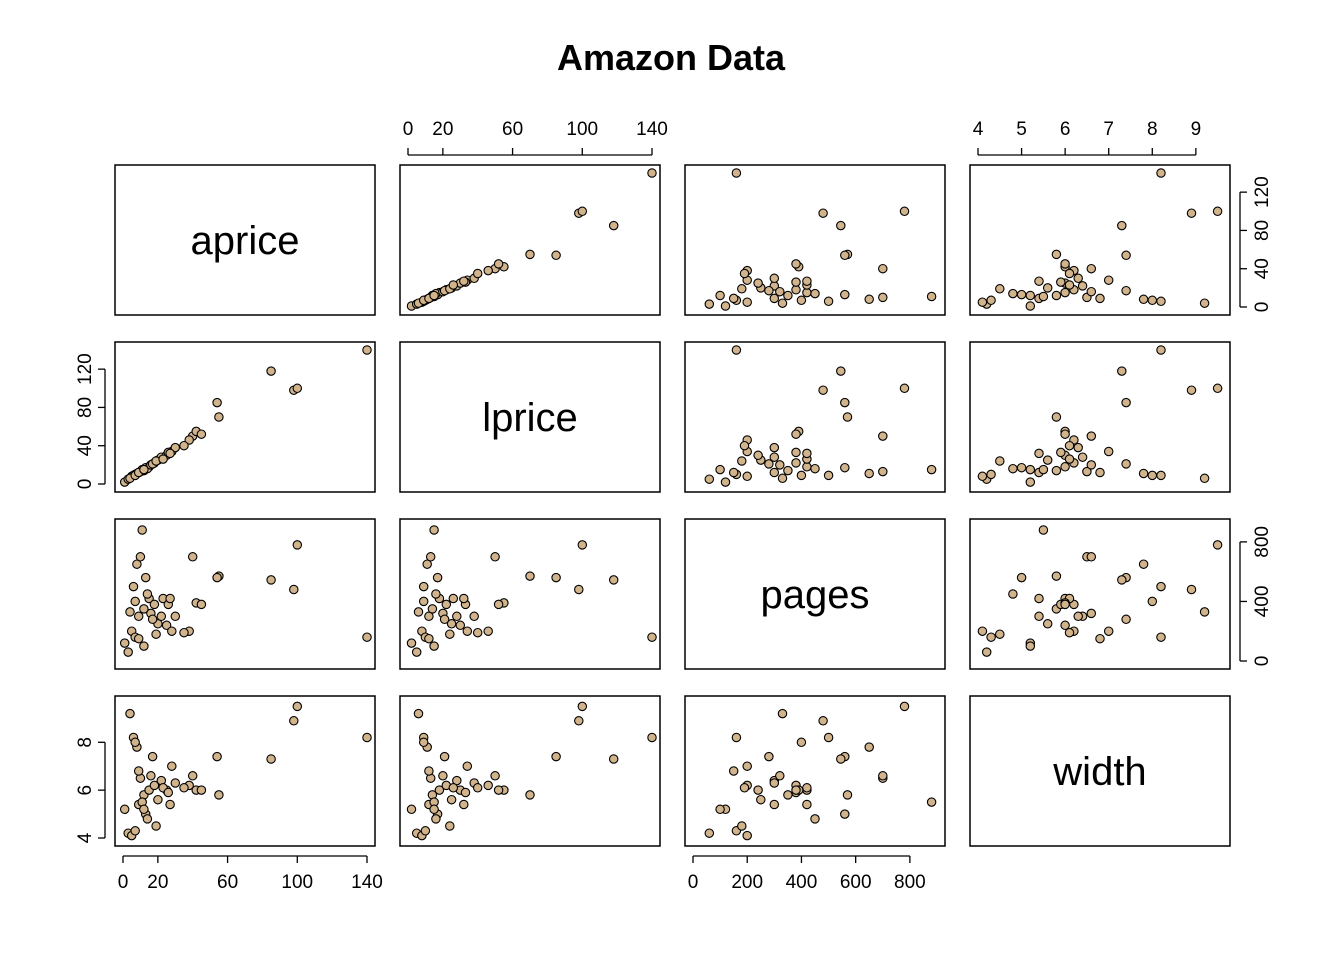  I want to click on panel-aprice-vs-aprice: aprice, so click(245, 240).